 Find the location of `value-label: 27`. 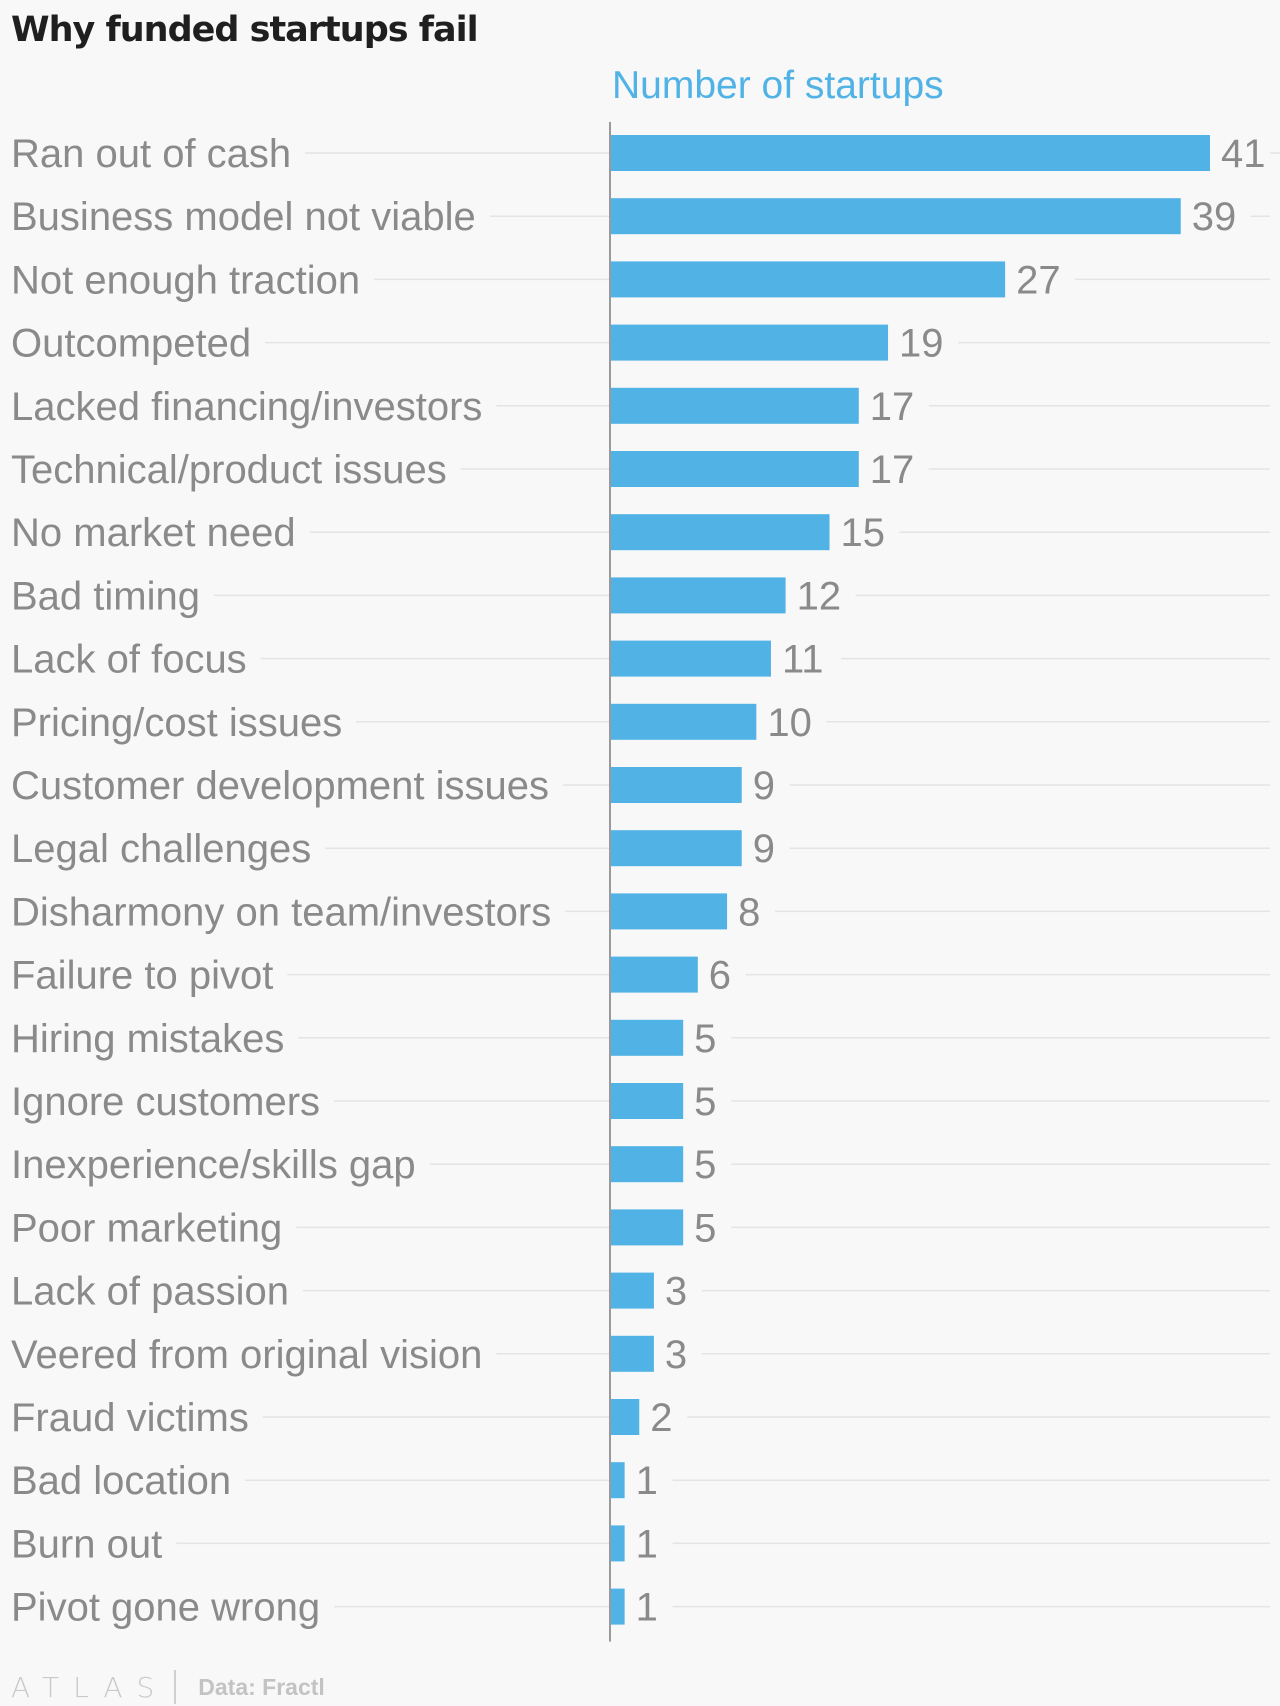

value-label: 27 is located at coordinates (1038, 280).